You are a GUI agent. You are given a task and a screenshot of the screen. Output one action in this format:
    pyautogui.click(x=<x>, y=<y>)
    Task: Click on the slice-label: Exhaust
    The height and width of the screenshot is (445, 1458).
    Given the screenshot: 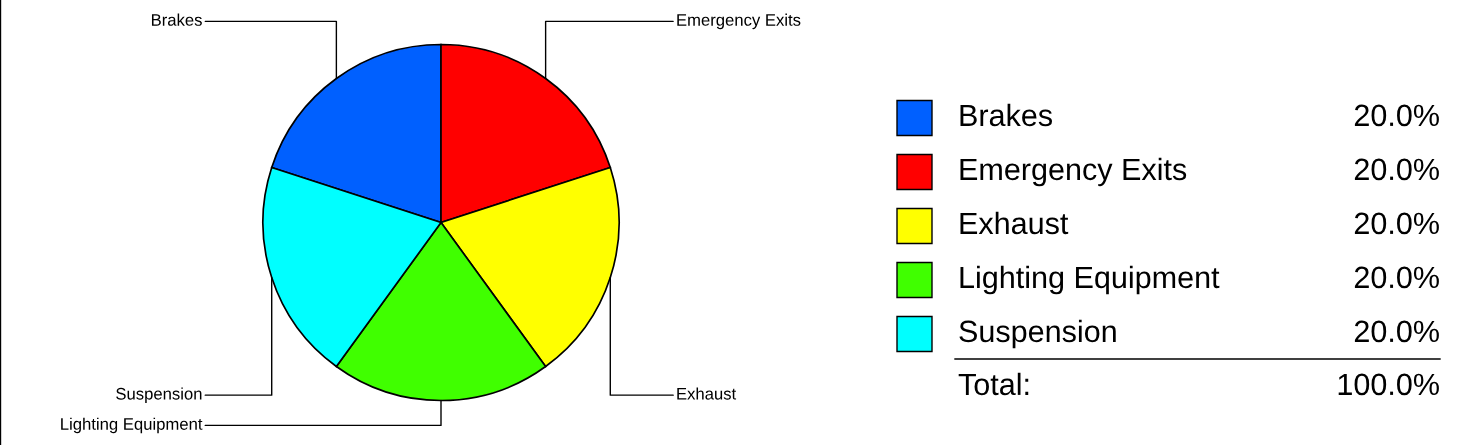 What is the action you would take?
    pyautogui.click(x=707, y=393)
    